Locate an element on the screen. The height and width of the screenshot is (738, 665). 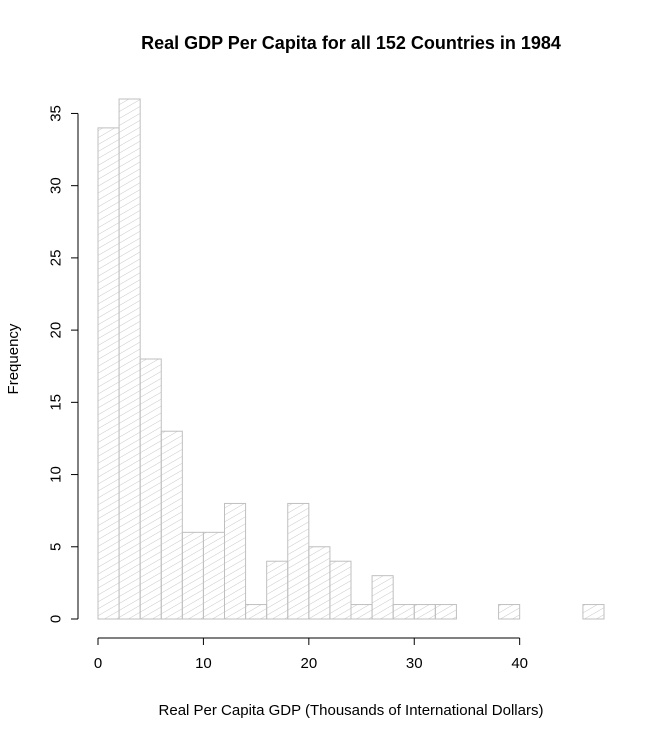
y-tick-label: 5 is located at coordinates (56, 547).